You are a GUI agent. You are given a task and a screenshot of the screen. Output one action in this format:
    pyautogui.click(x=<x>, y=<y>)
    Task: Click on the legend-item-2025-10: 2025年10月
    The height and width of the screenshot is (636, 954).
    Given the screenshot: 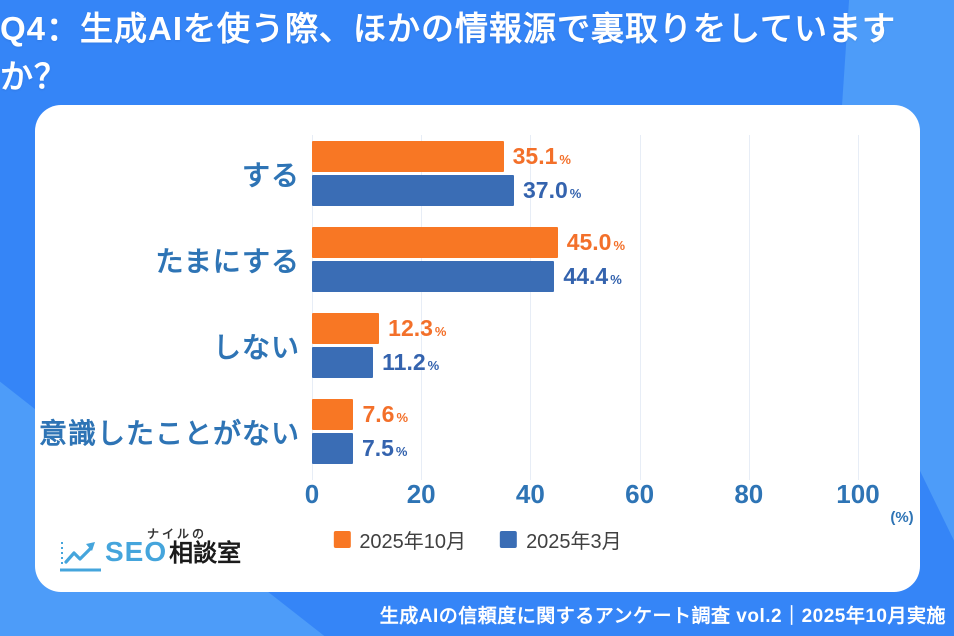 What is the action you would take?
    pyautogui.click(x=399, y=539)
    